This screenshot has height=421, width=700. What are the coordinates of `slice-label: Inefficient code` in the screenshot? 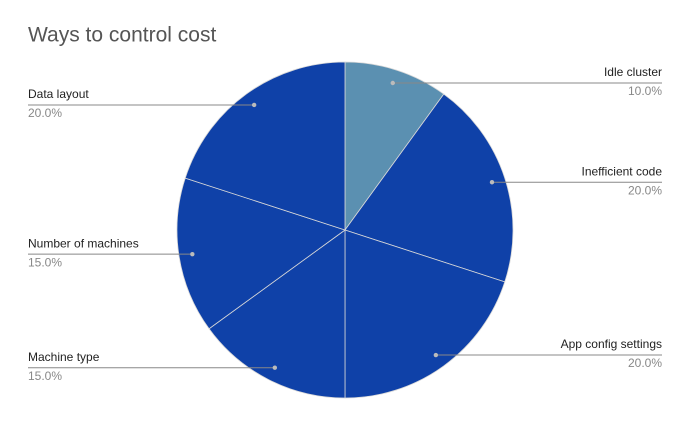 It's located at (621, 171).